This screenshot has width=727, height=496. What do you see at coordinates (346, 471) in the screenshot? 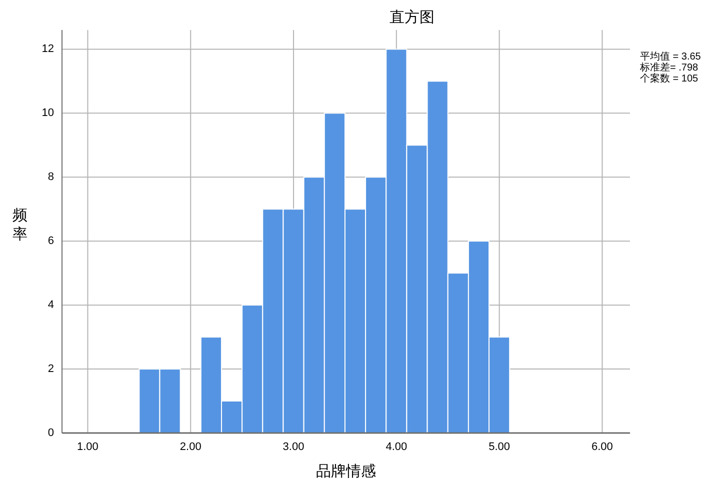
I see `x-axis-title: 品牌情感` at bounding box center [346, 471].